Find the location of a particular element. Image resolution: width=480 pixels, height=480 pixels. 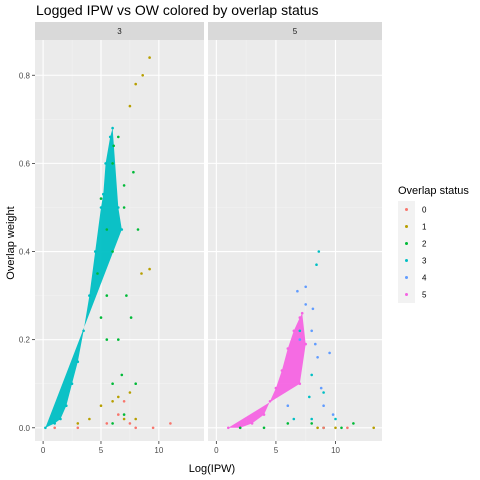

x-axis-title: Log(IPW) is located at coordinates (212, 469).